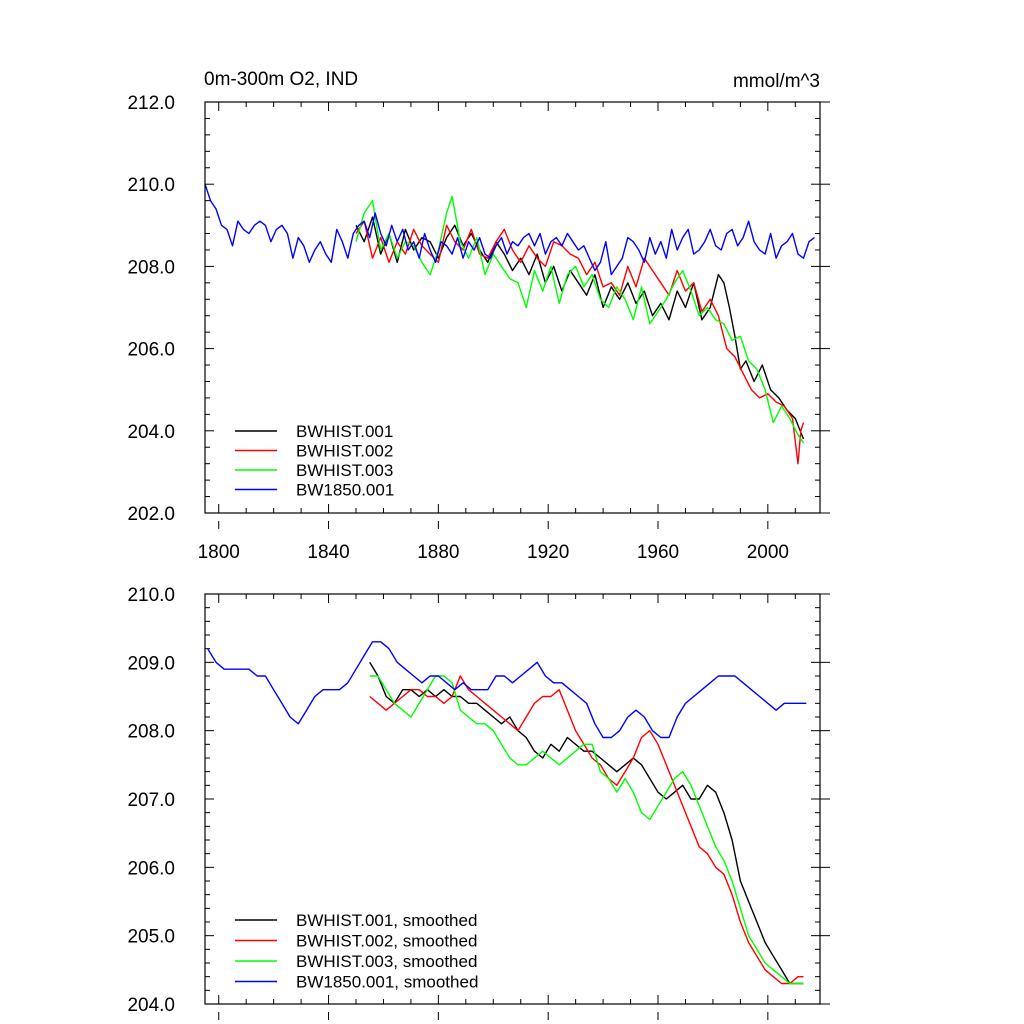 This screenshot has width=1024, height=1024. What do you see at coordinates (344, 451) in the screenshot?
I see `legend-label: BWHIST.002` at bounding box center [344, 451].